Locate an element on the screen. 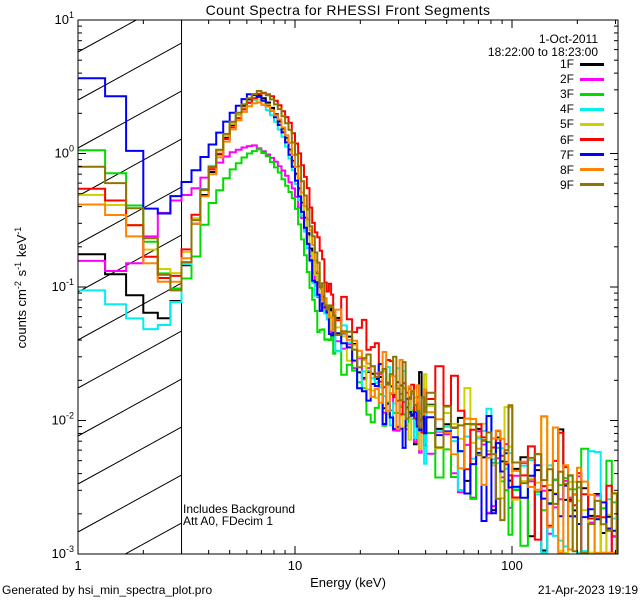  legend-item-5F: 5F is located at coordinates (582, 124).